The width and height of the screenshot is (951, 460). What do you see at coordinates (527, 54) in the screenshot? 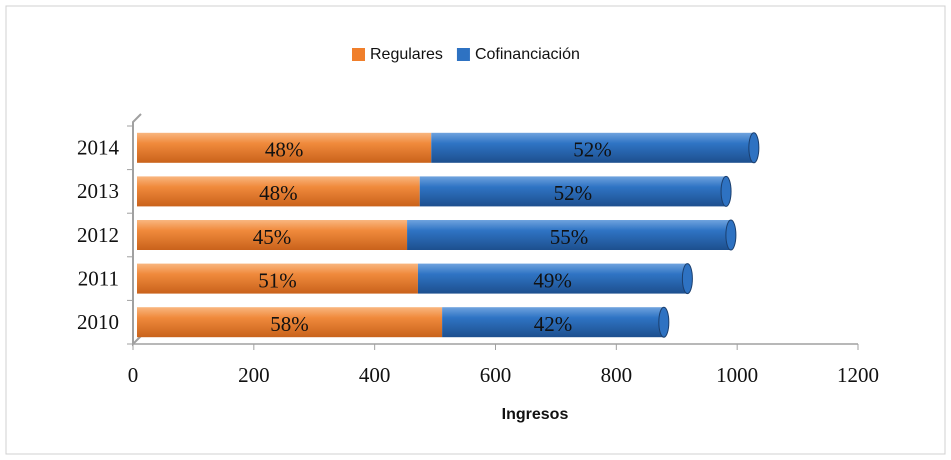
I see `legend-label: Cofinanciación` at bounding box center [527, 54].